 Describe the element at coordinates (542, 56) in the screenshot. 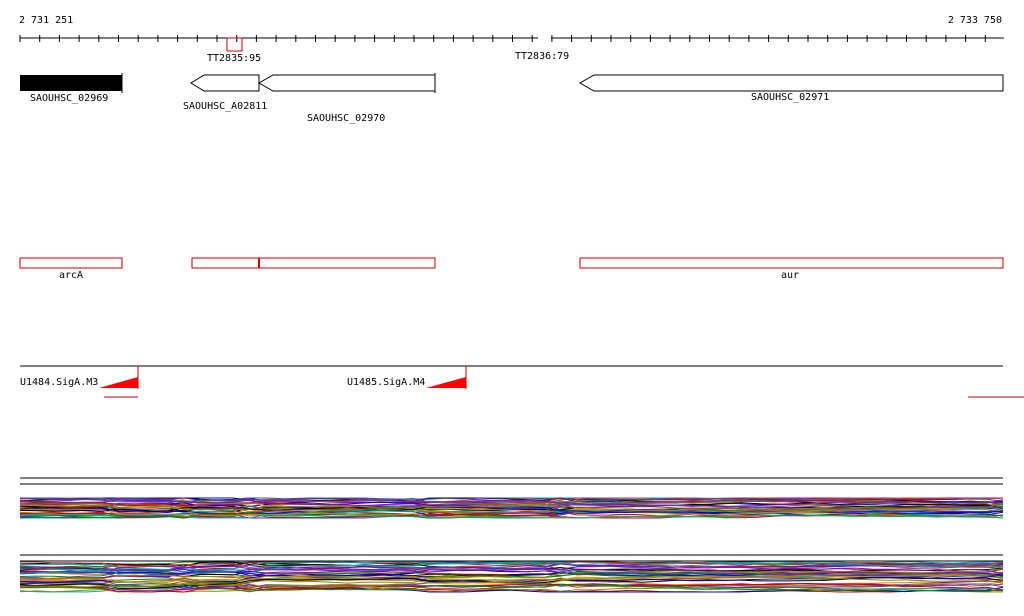

I see `terminator-label: TT2836:79` at that location.